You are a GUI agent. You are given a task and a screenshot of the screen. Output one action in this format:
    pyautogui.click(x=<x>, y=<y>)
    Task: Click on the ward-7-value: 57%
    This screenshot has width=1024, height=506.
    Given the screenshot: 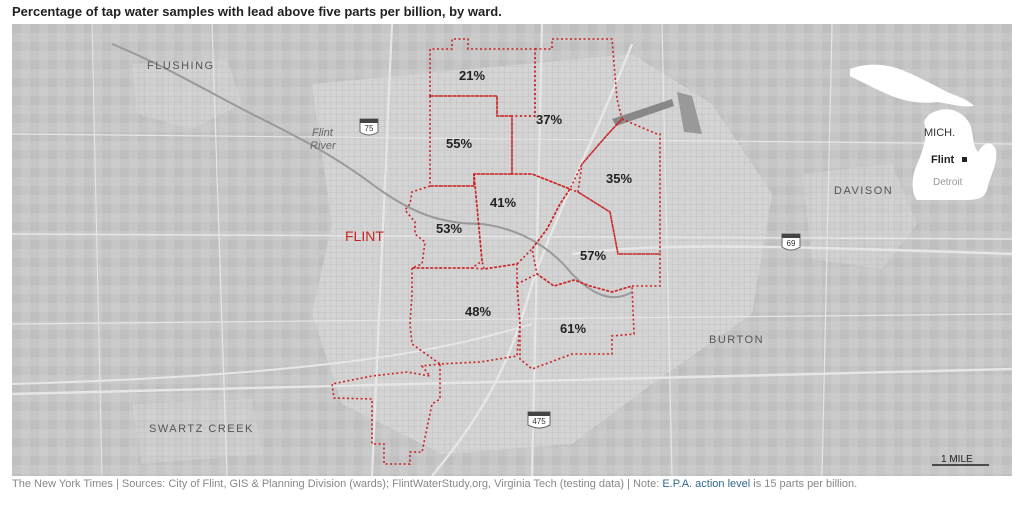 What is the action you would take?
    pyautogui.click(x=593, y=255)
    